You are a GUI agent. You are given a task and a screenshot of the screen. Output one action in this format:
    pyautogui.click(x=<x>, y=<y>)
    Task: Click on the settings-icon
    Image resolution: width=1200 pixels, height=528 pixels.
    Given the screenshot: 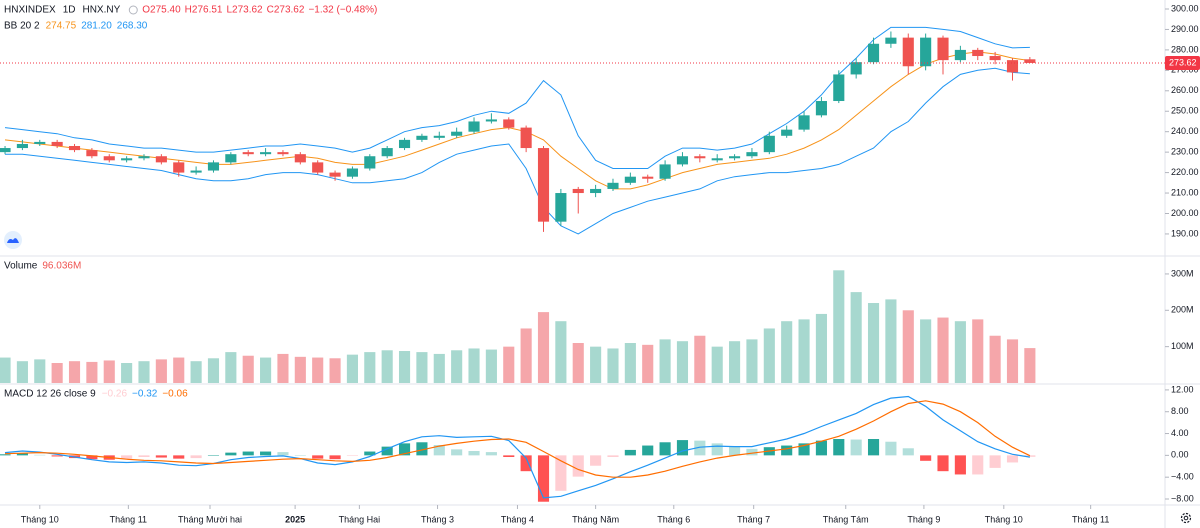 What is the action you would take?
    pyautogui.click(x=1186, y=518)
    